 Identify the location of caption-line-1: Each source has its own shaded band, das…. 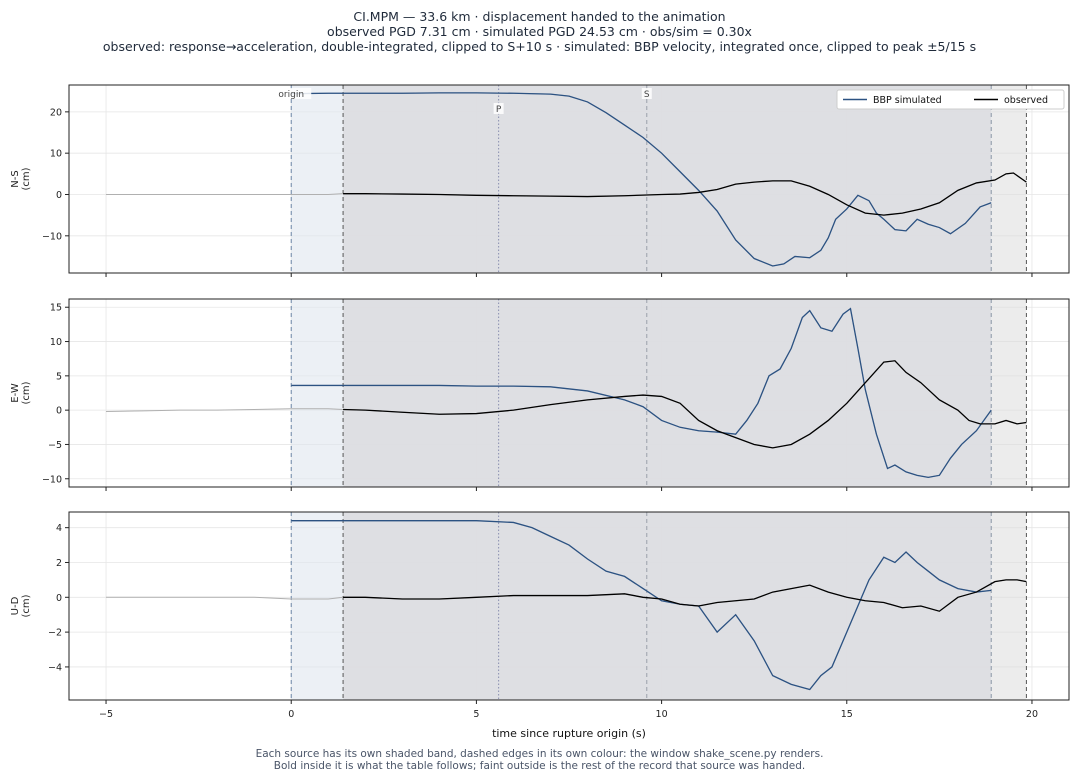
(539, 754).